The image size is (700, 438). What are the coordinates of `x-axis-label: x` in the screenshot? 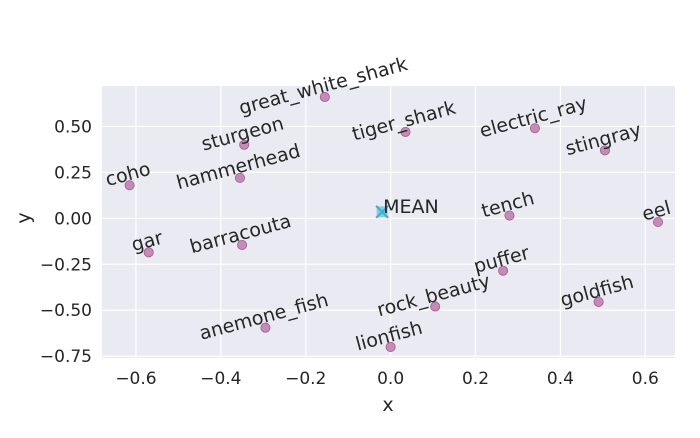 It's located at (387, 405).